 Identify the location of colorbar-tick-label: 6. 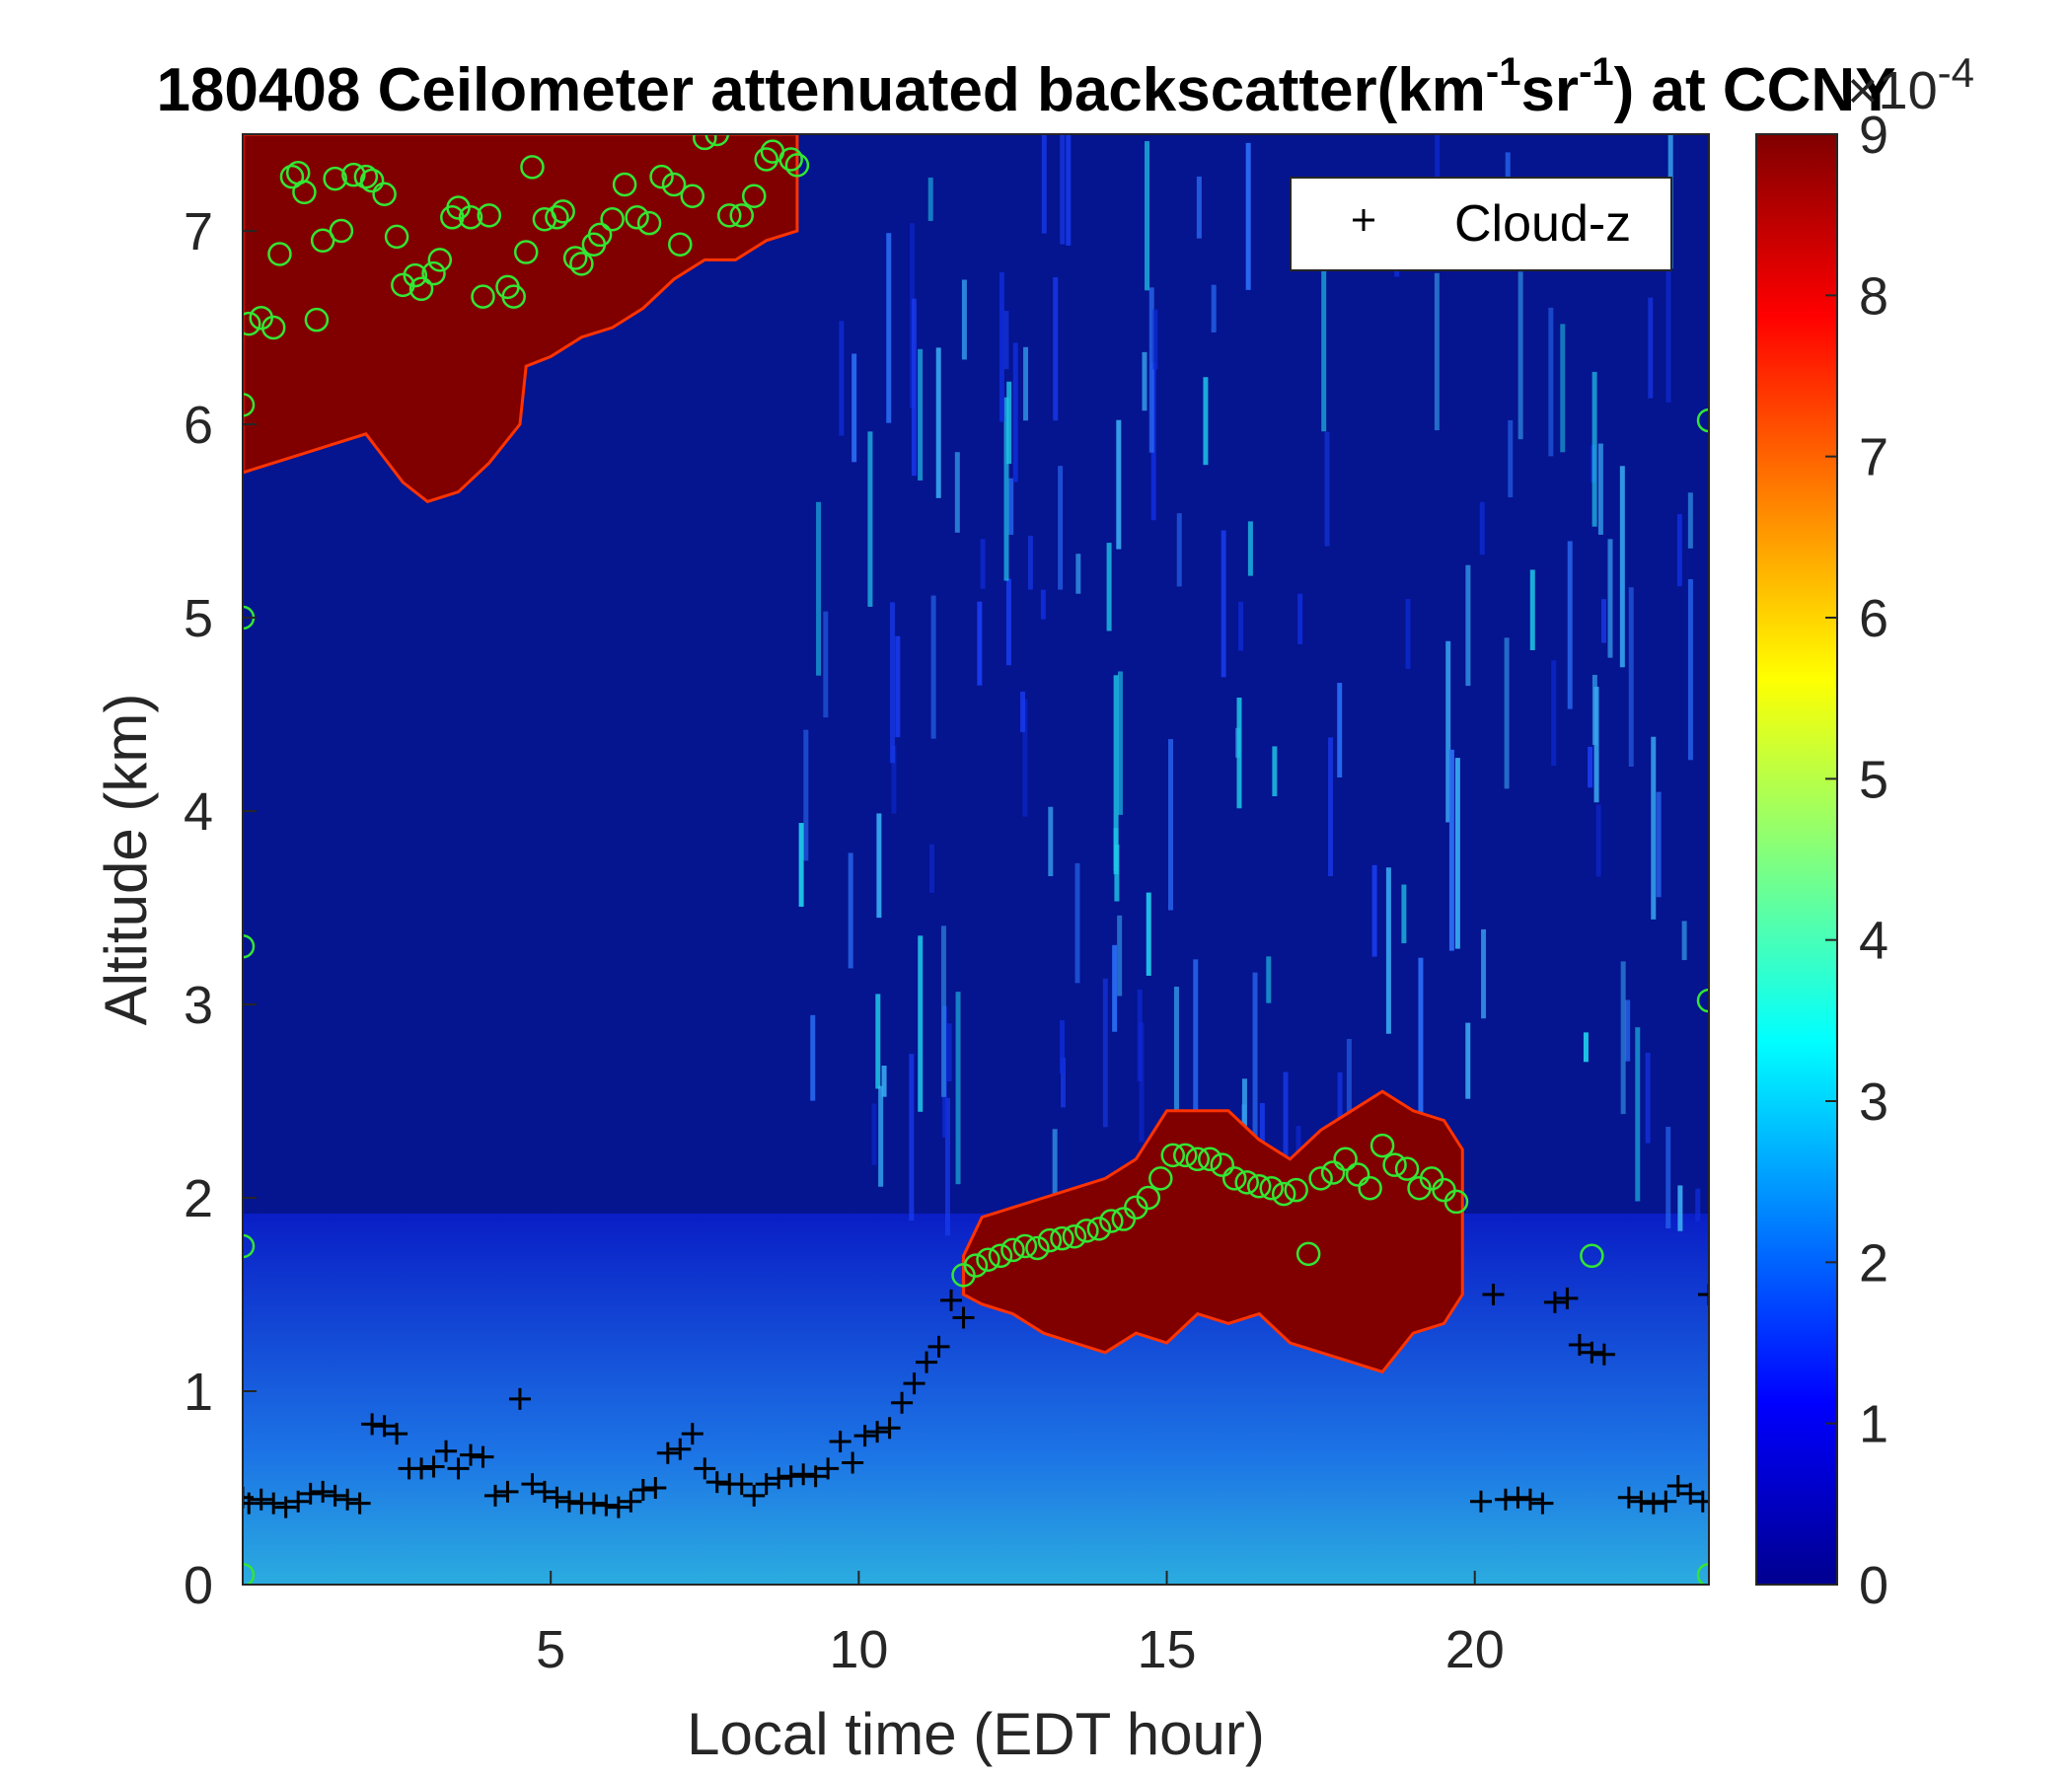
(1874, 618).